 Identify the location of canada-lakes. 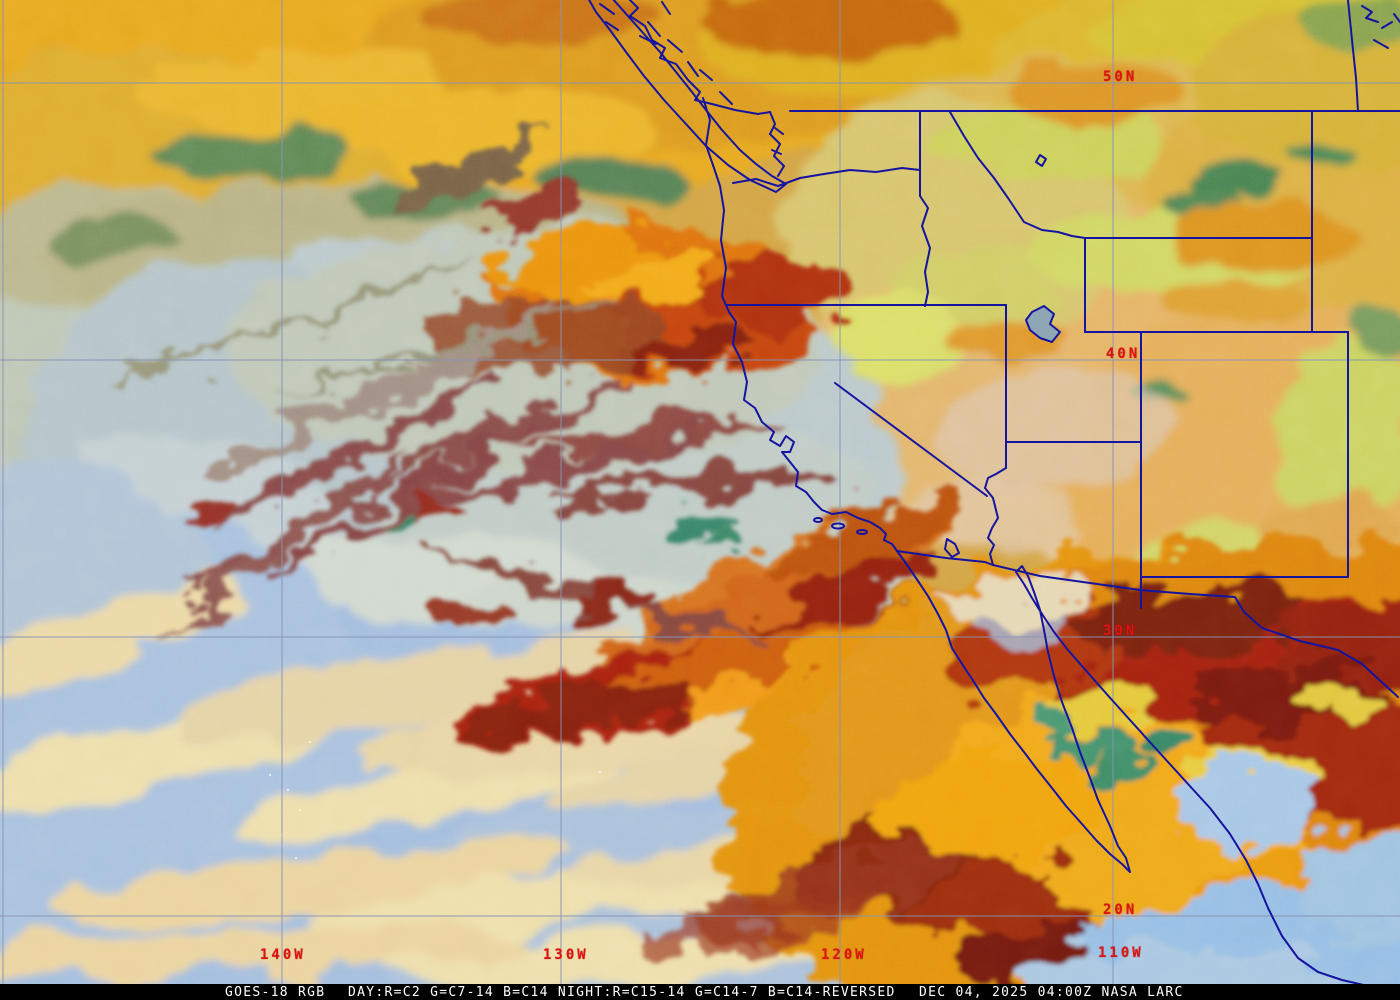
(1380, 27).